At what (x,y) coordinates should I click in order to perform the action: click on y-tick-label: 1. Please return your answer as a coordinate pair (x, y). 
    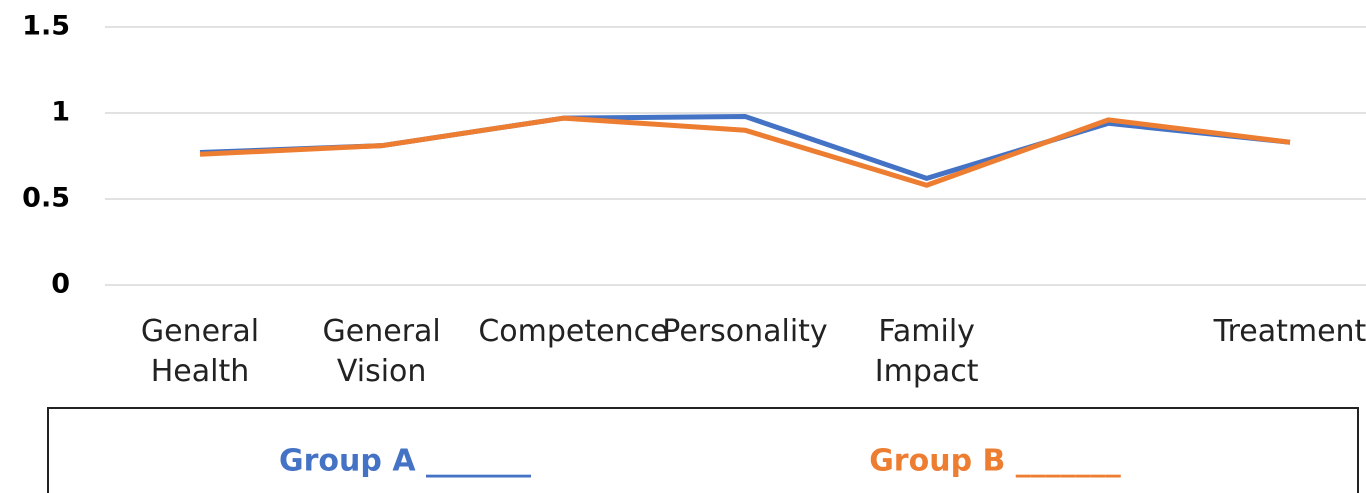
    Looking at the image, I should click on (60, 112).